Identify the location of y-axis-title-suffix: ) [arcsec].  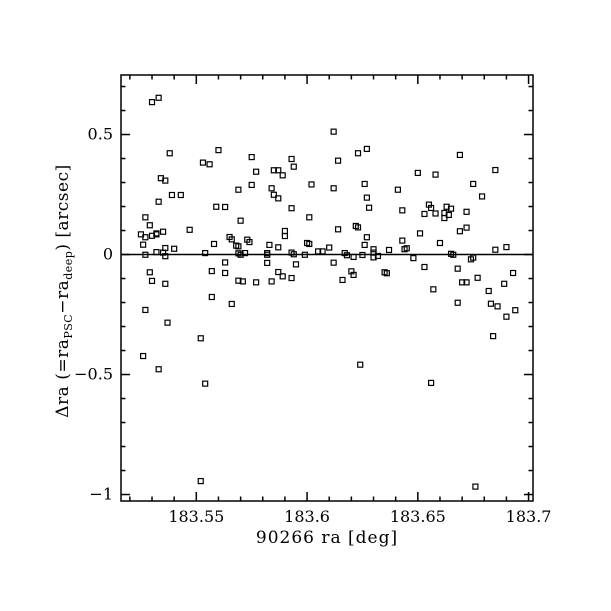
(63, 207).